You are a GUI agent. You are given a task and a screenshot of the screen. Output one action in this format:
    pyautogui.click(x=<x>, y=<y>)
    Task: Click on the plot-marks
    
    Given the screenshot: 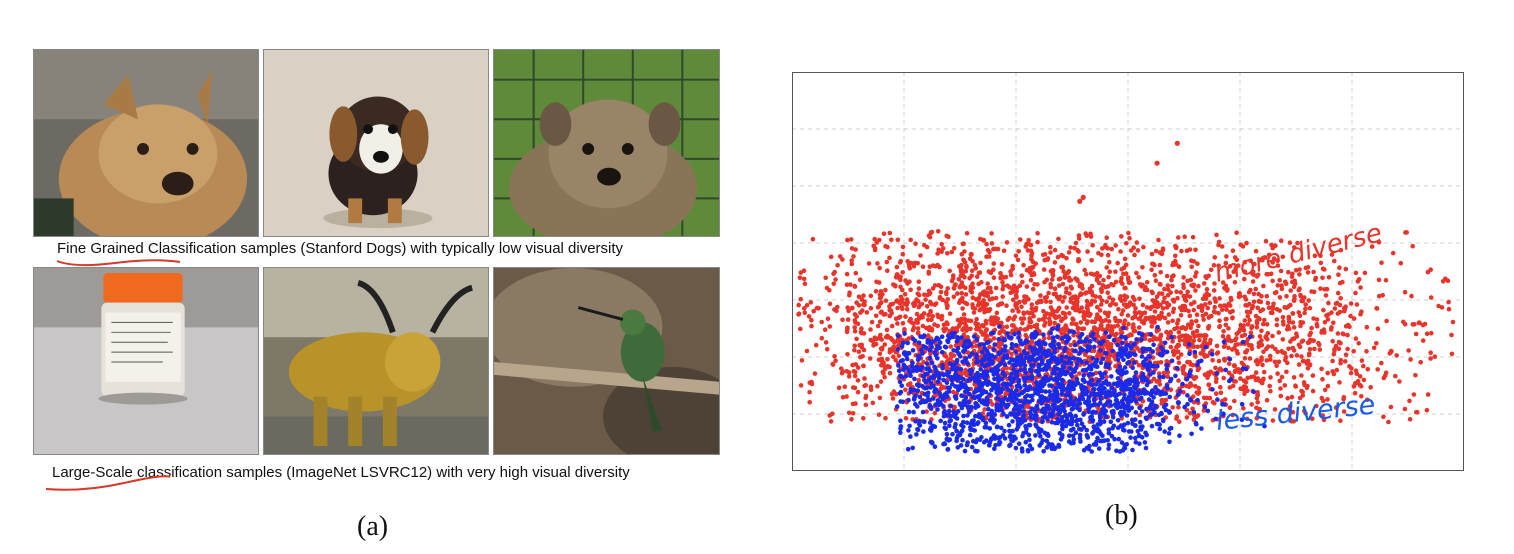 What is the action you would take?
    pyautogui.click(x=1195, y=278)
    